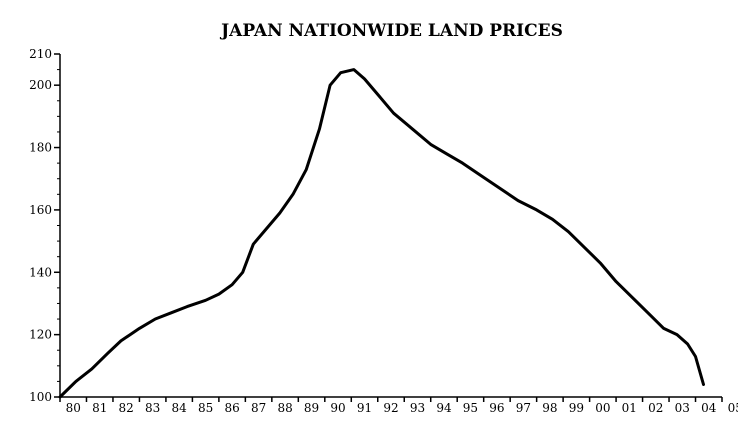 Image resolution: width=738 pixels, height=432 pixels. I want to click on y-tick-label: 140, so click(40, 272).